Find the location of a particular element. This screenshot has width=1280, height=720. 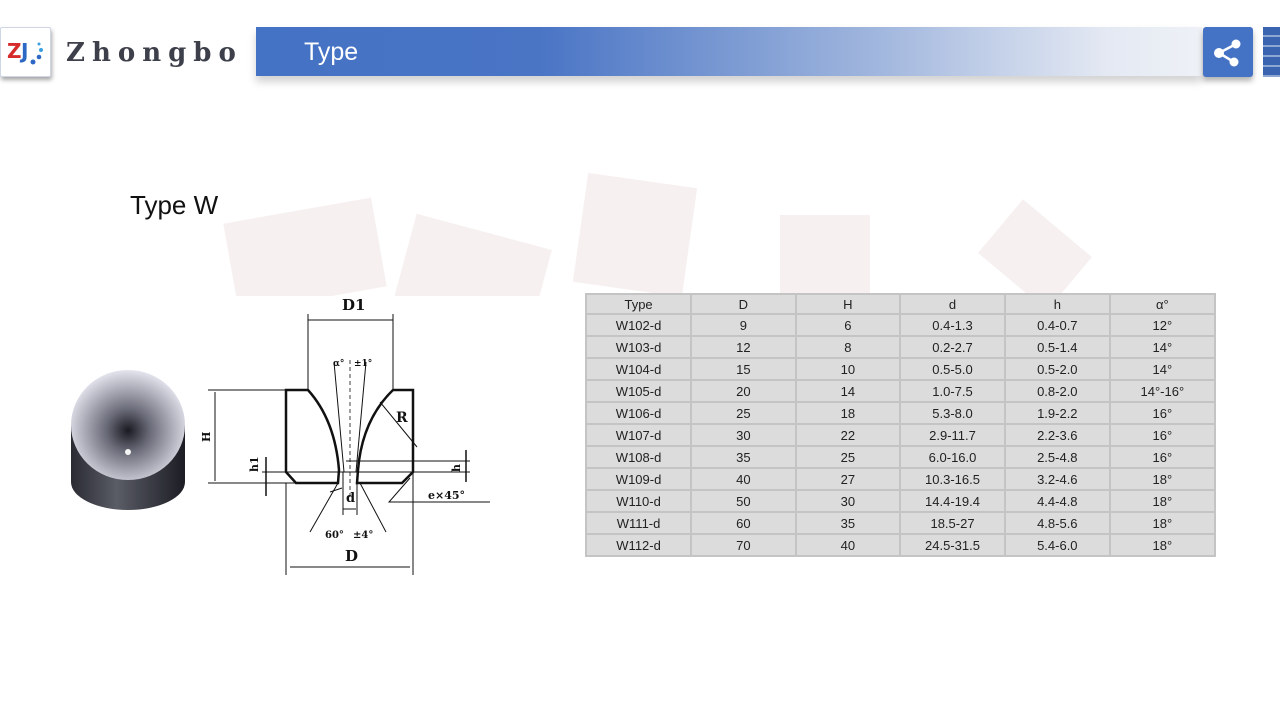

table-cell: 8 is located at coordinates (848, 347).